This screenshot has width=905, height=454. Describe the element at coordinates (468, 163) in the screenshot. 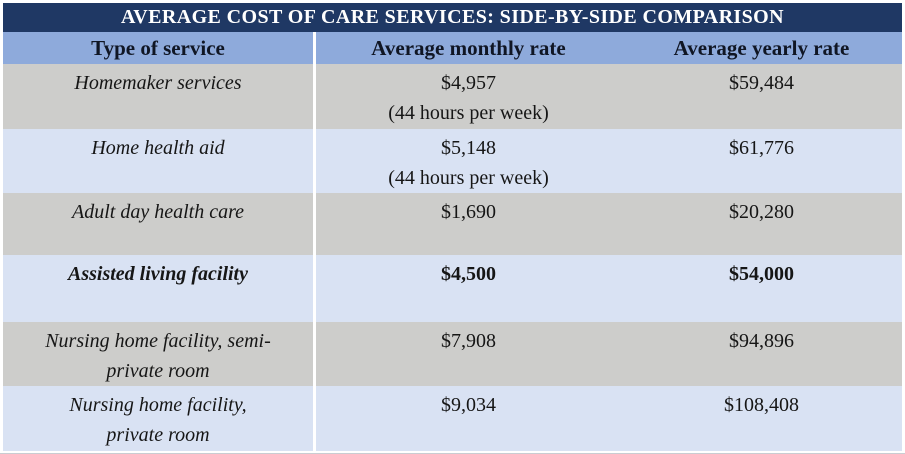

I see `cell-average-monthly-rate: $5,148 (44 hours per week)` at that location.